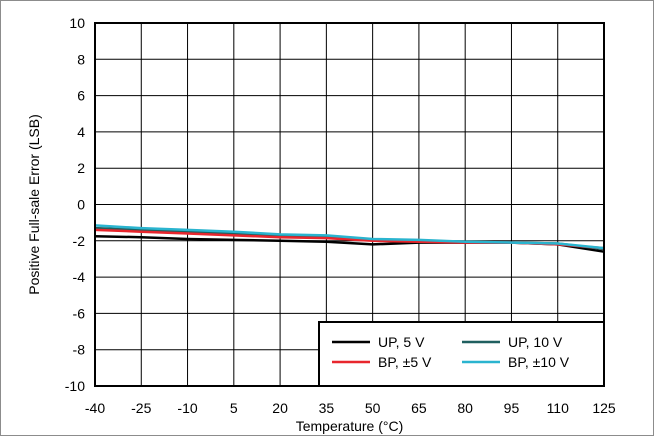  I want to click on y-tick-label: 8, so click(81, 59).